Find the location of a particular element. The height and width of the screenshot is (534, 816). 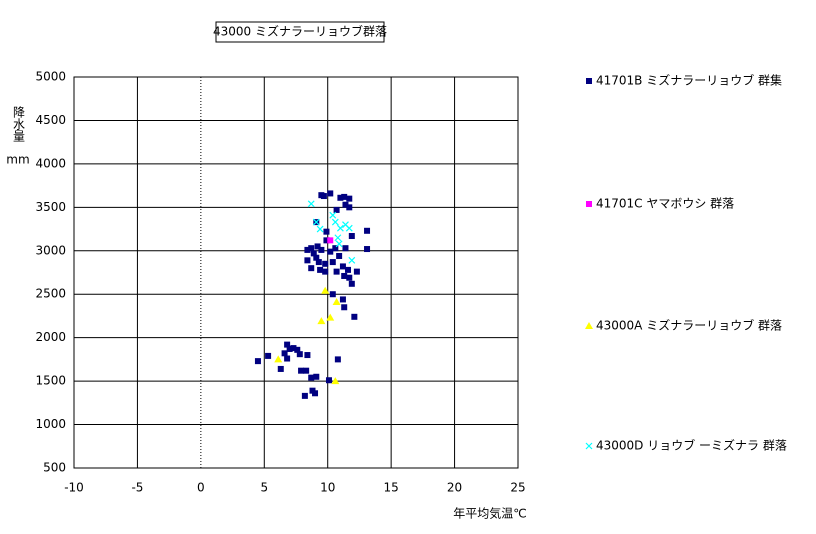

y-tick-label: 500 is located at coordinates (54, 468).